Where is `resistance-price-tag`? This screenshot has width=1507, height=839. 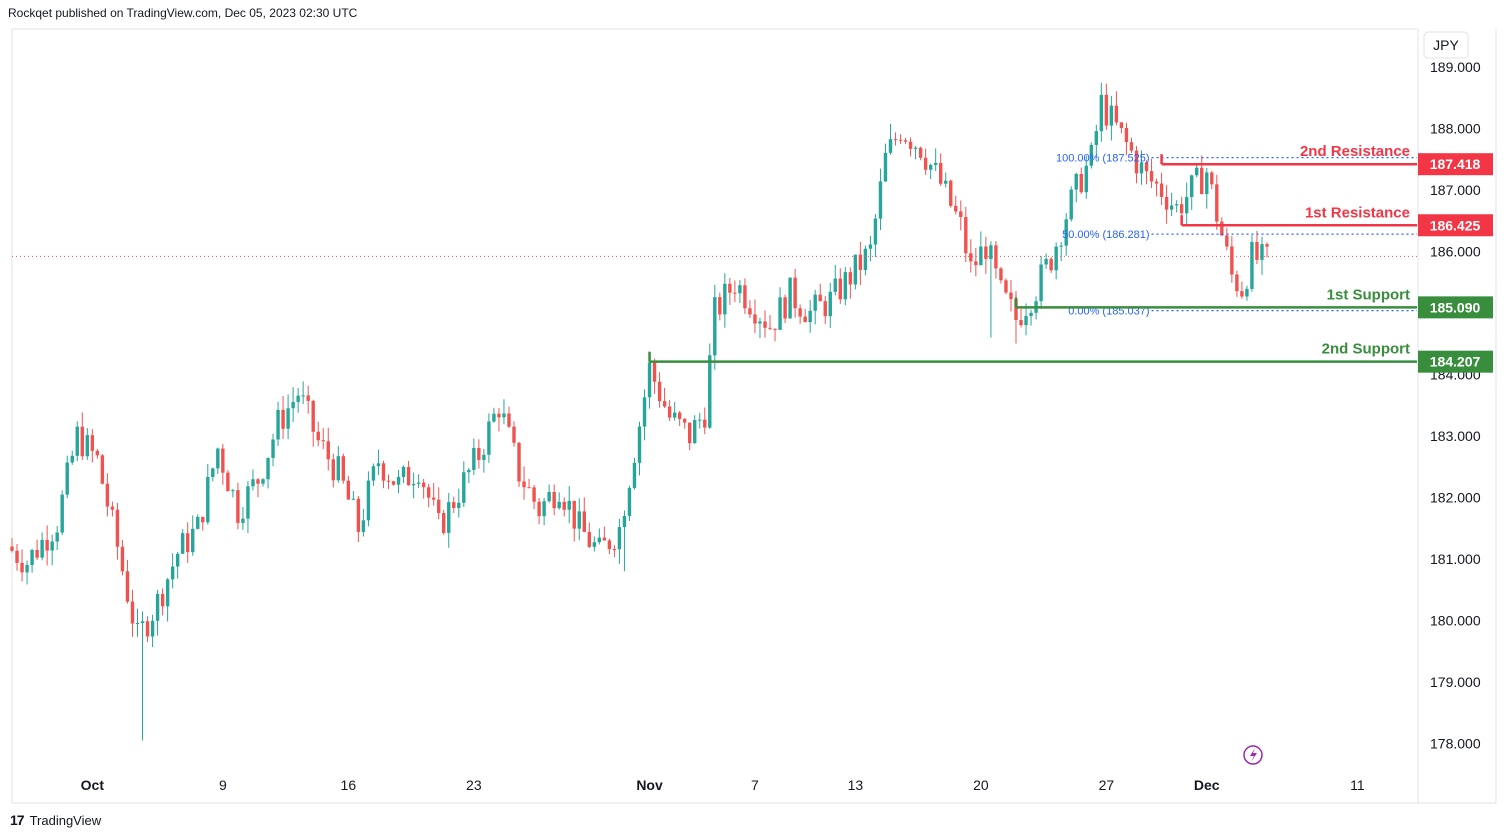 resistance-price-tag is located at coordinates (1455, 164).